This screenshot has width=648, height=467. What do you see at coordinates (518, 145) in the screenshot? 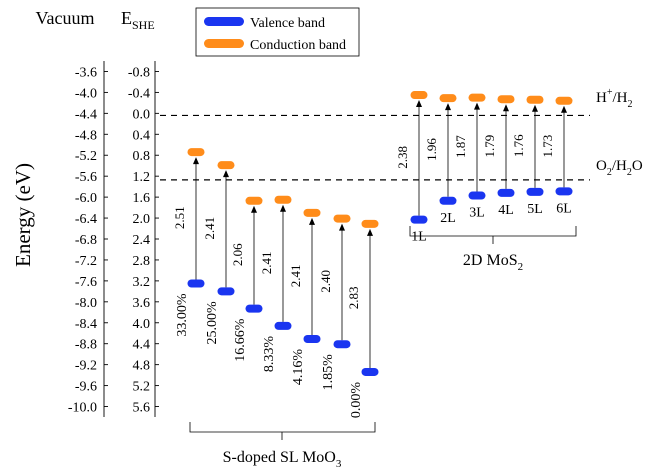
I see `band-gap-label: 1.76` at bounding box center [518, 145].